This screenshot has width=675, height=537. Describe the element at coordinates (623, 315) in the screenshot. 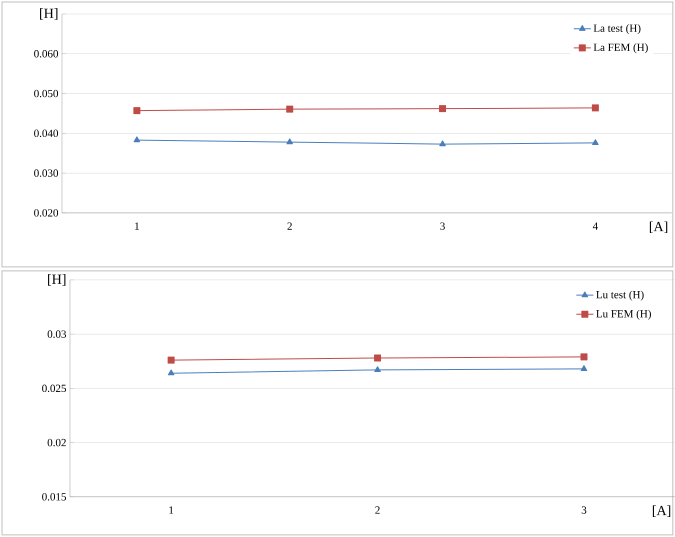

I see `legend-label: Lu FEM (H)` at that location.